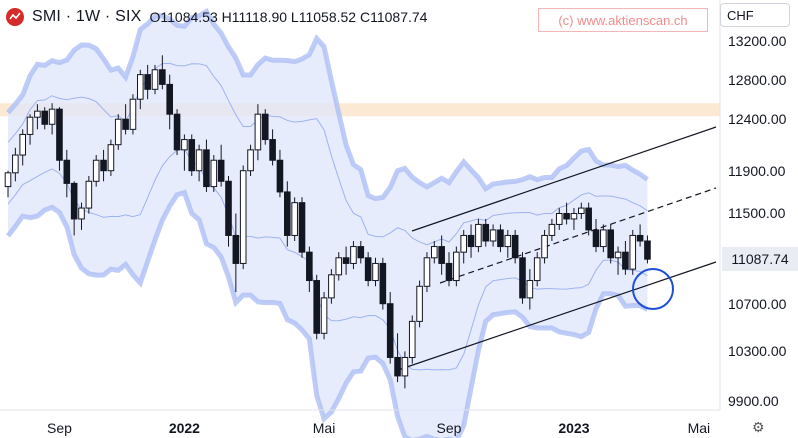 This screenshot has height=438, width=798. Describe the element at coordinates (758, 427) in the screenshot. I see `gear-icon: ⚙` at that location.